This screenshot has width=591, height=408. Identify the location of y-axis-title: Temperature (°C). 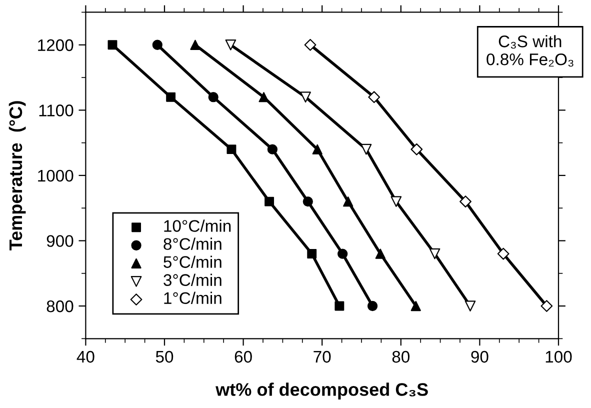
(17, 175).